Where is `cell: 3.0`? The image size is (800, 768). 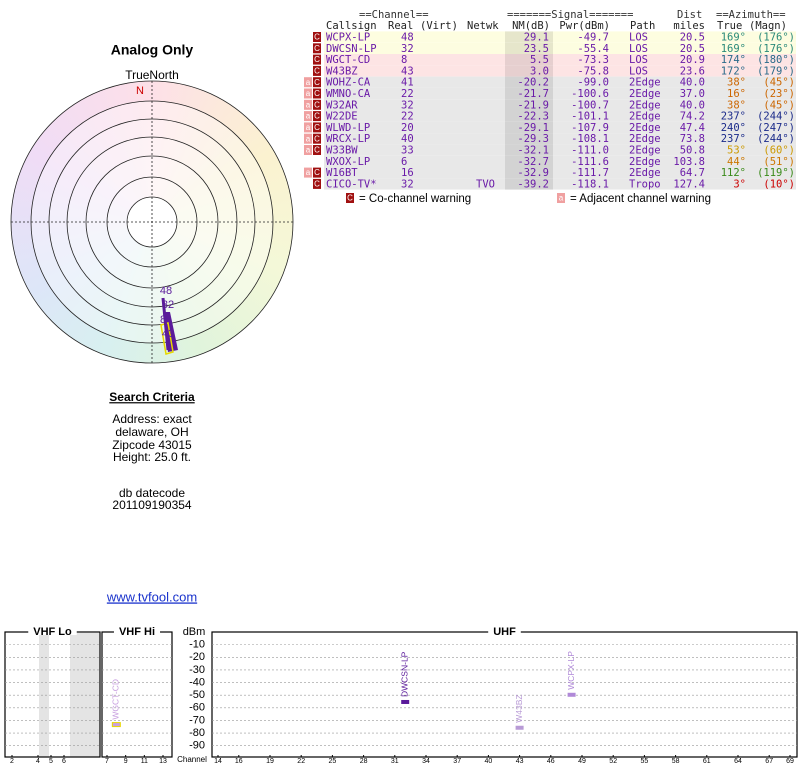
cell: 3.0 is located at coordinates (539, 71).